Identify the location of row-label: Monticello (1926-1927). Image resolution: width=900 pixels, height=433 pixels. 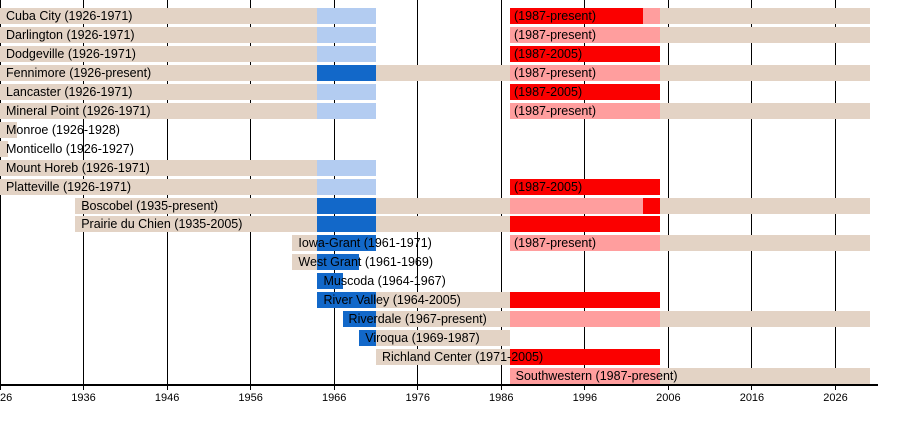
(70, 148).